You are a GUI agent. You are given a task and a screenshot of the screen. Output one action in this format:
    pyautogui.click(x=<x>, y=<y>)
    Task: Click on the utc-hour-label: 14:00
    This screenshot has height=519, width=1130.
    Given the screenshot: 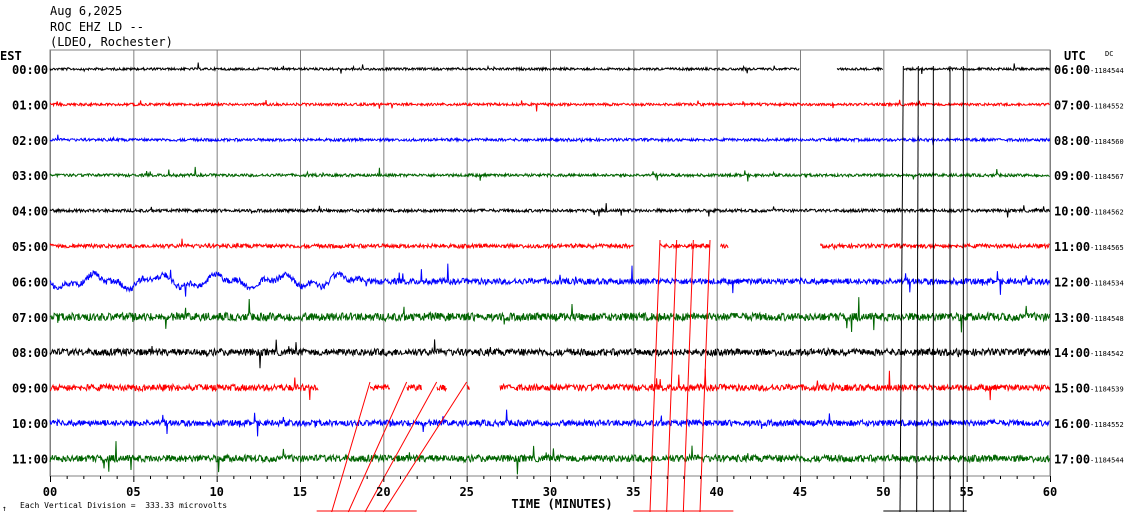 What is the action you would take?
    pyautogui.click(x=1072, y=353)
    